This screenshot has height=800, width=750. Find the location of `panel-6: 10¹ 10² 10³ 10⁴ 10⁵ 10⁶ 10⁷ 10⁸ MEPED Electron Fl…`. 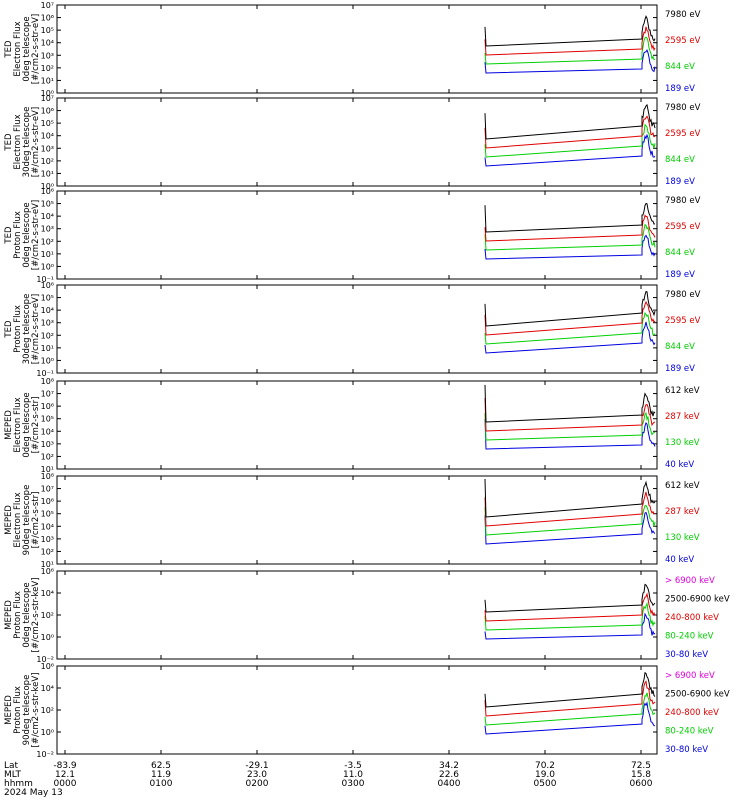

panel-6: 10¹ 10² 10³ 10⁴ 10⁵ 10⁶ 10⁷ 10⁸ MEPED Electron Fl… is located at coordinates (352, 520).